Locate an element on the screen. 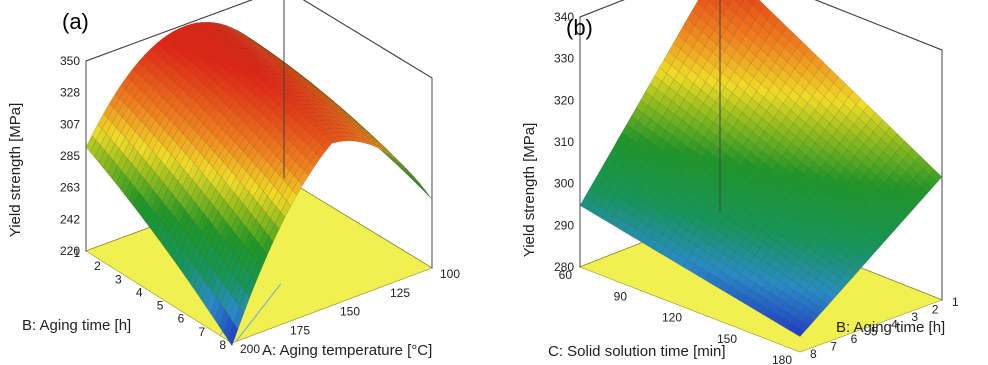 The image size is (988, 365). x-tick-label: 120 is located at coordinates (672, 318).